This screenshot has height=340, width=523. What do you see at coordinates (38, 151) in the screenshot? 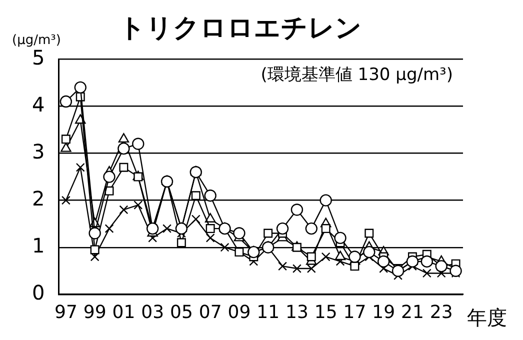
I see `y-tick-label: 3` at bounding box center [38, 151].